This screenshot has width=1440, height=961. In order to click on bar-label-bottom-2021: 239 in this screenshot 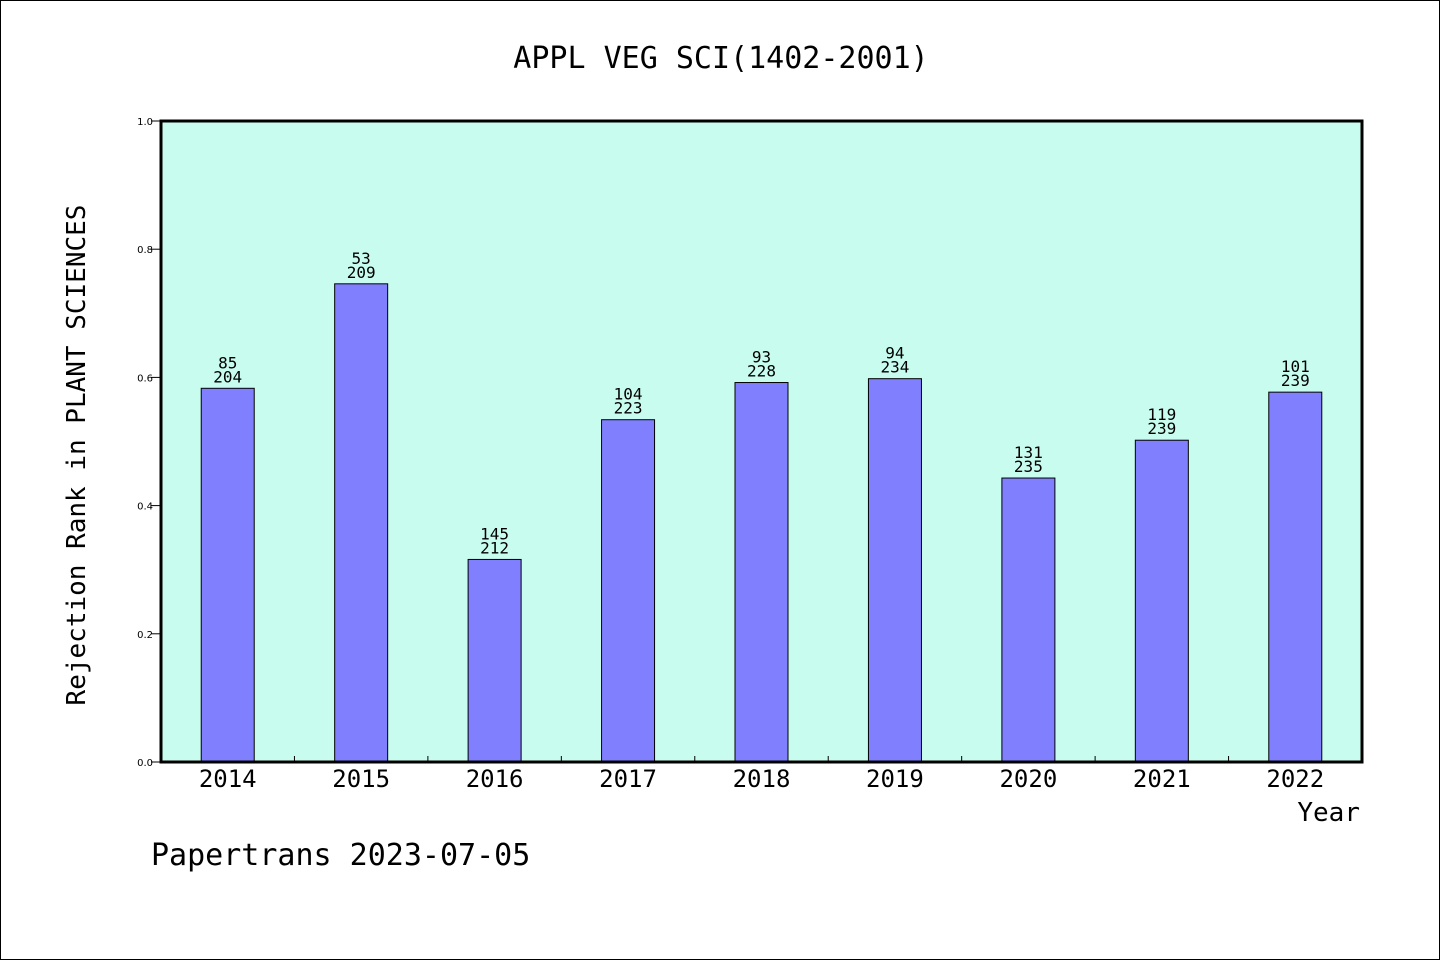, I will do `click(1161, 428)`.